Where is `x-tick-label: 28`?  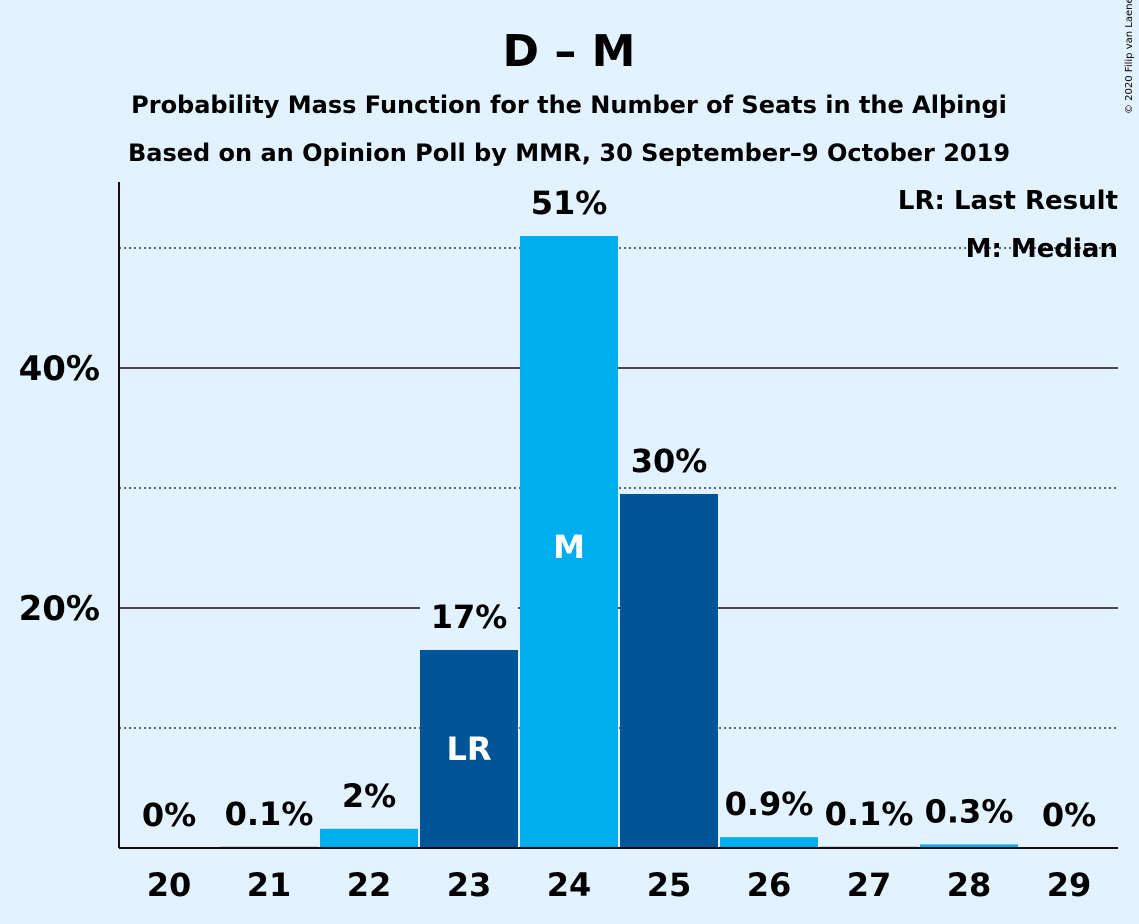
x-tick-label: 28 is located at coordinates (969, 885).